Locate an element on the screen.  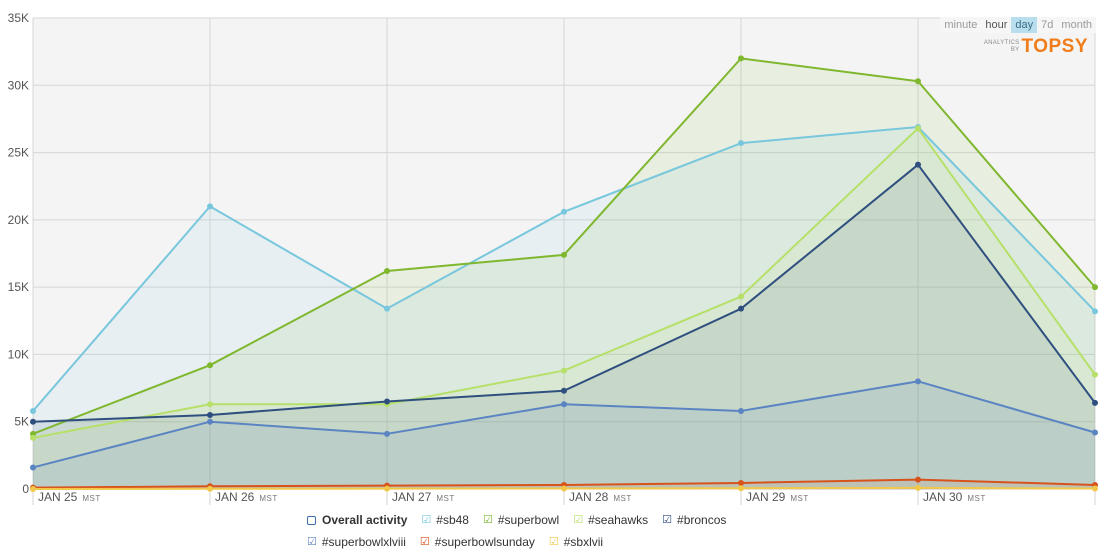
y-tick-label: 20K is located at coordinates (18, 220).